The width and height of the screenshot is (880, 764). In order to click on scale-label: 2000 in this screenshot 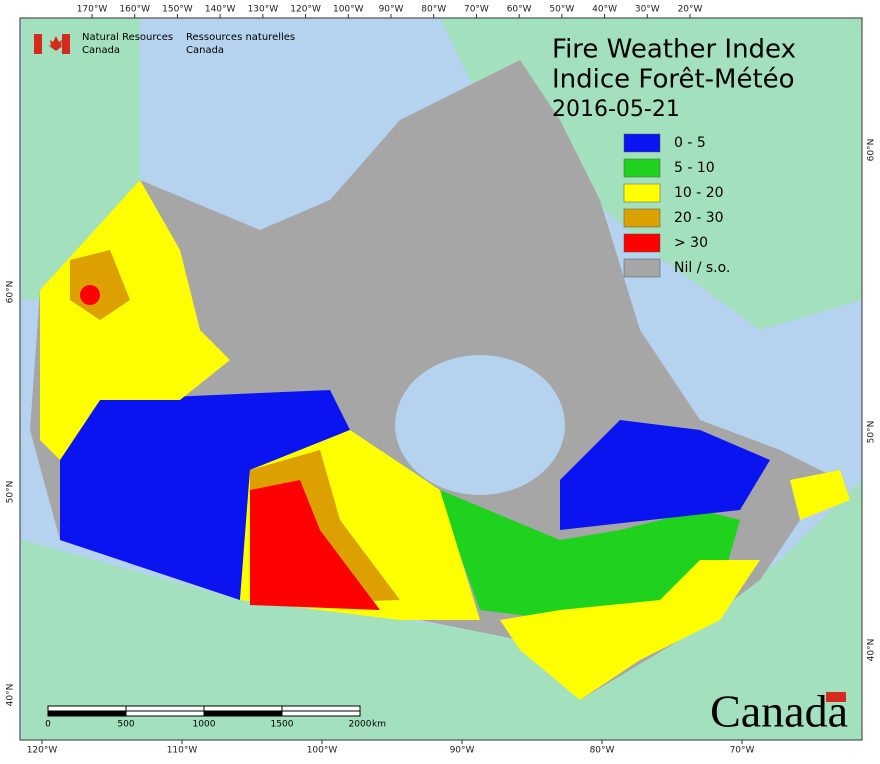, I will do `click(360, 725)`.